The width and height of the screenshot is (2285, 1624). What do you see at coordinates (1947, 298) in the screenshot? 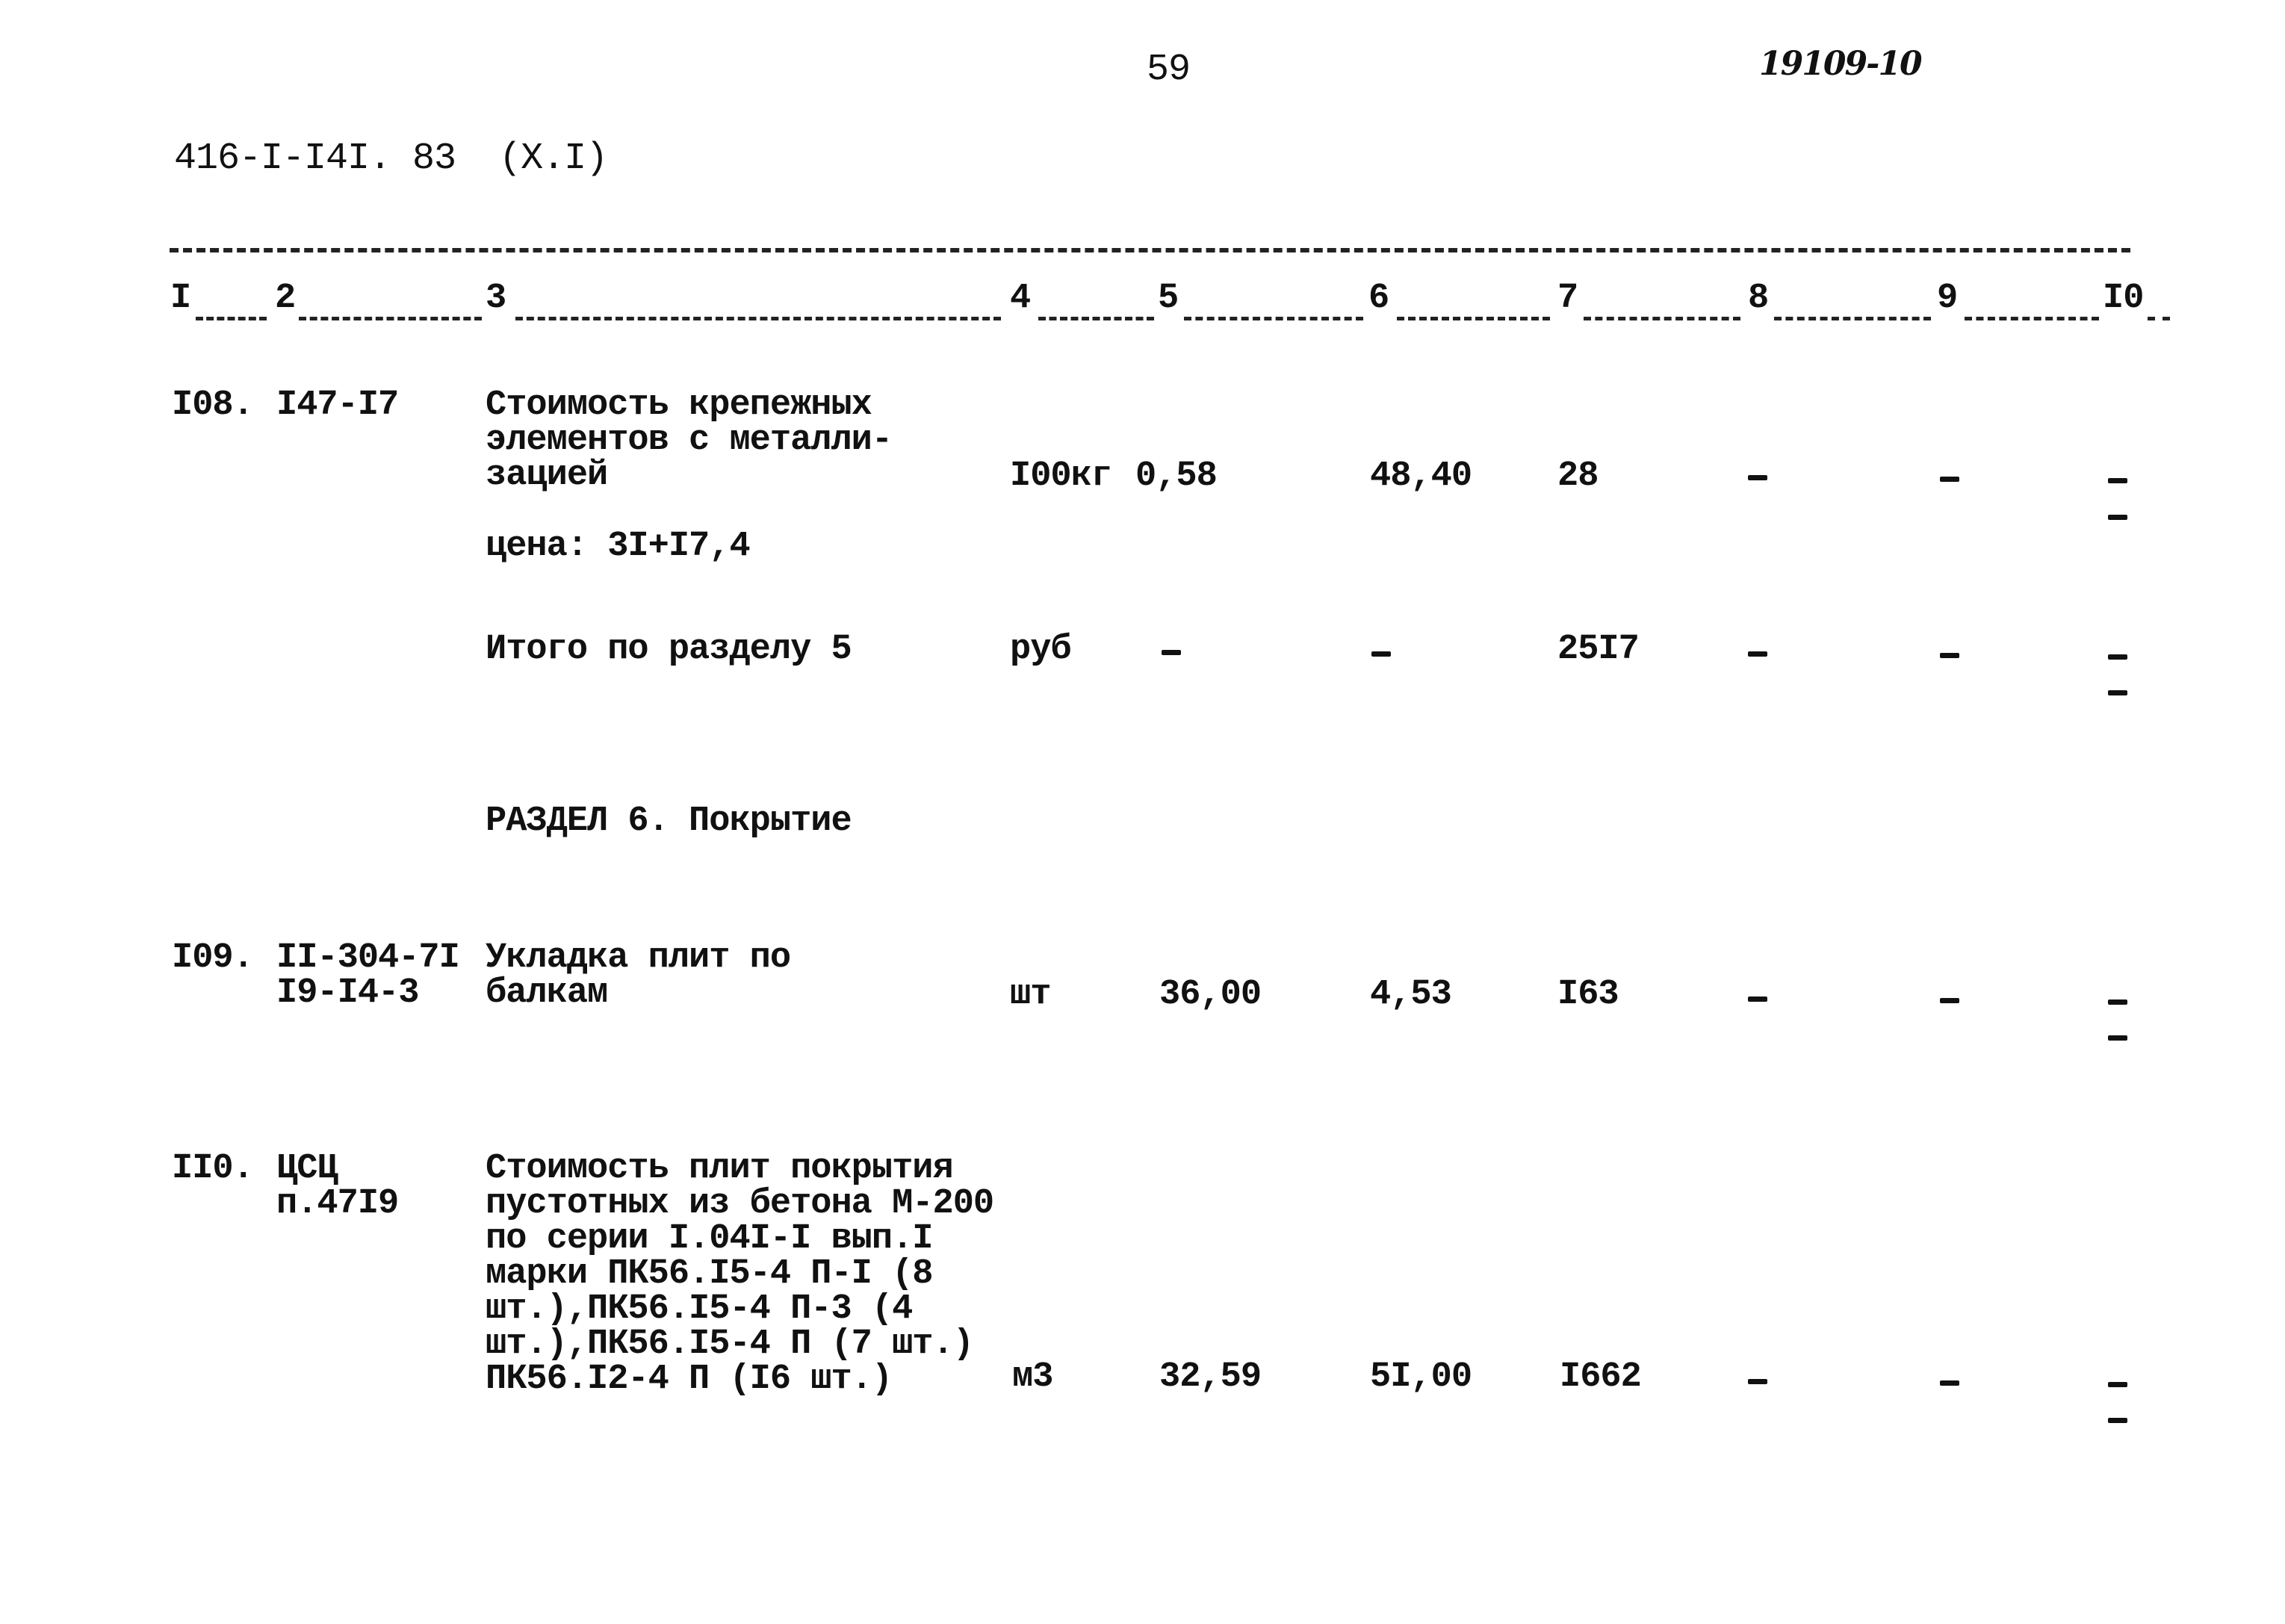
I see `col-header-9: 9` at bounding box center [1947, 298].